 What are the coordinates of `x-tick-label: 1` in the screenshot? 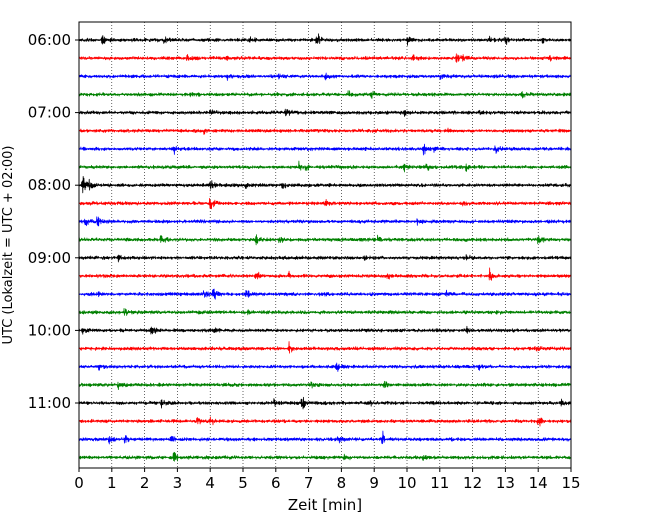 It's located at (112, 483).